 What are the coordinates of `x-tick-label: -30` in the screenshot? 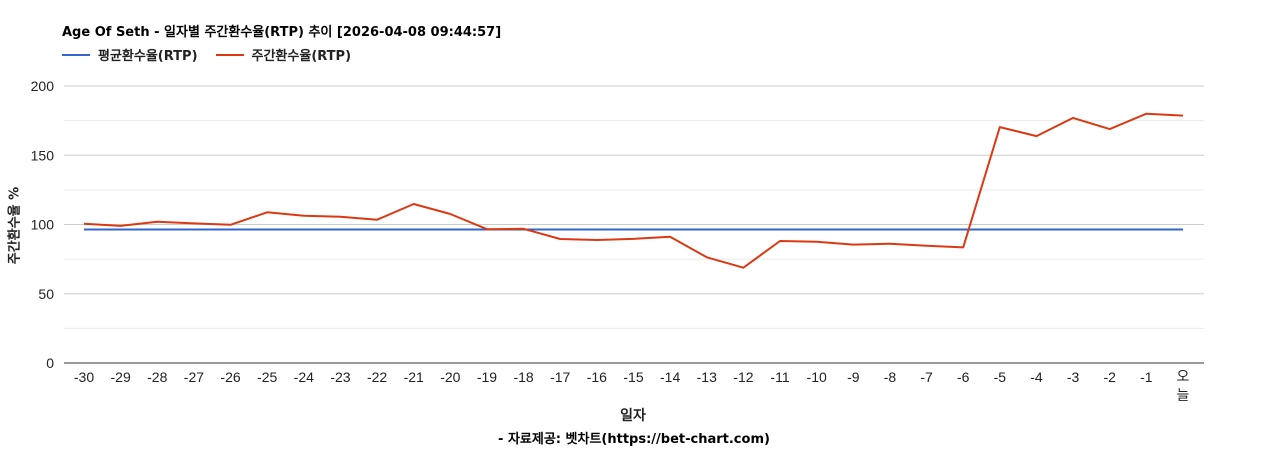 It's located at (84, 377).